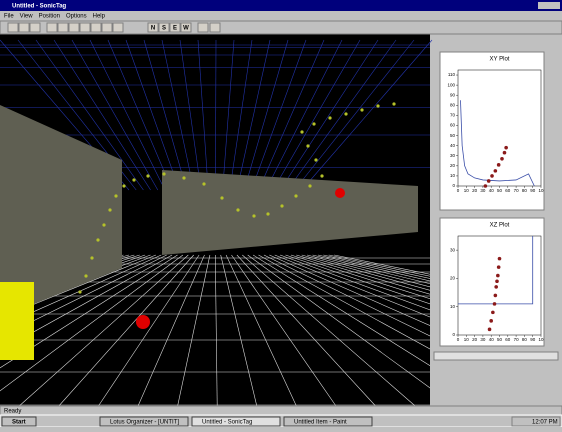  Describe the element at coordinates (227, 423) in the screenshot. I see `task-label: Untitled - SonicTag` at that location.